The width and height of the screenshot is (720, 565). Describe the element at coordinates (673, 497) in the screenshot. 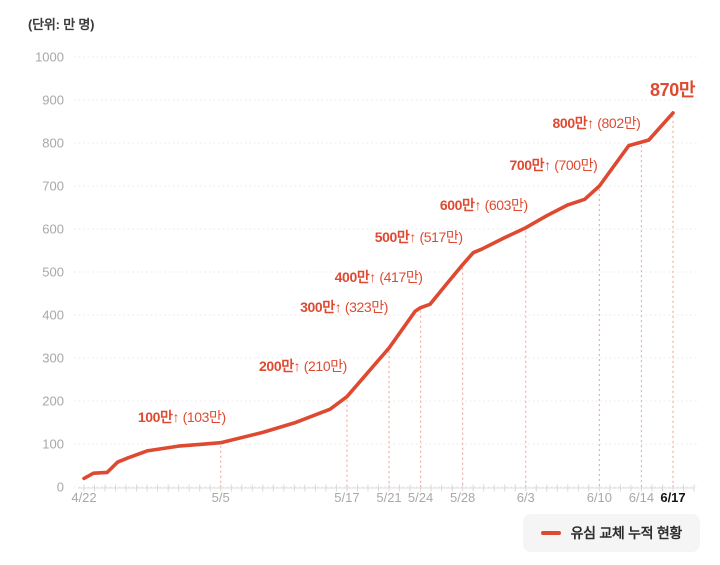

I see `x-axis-label: 6/17` at that location.